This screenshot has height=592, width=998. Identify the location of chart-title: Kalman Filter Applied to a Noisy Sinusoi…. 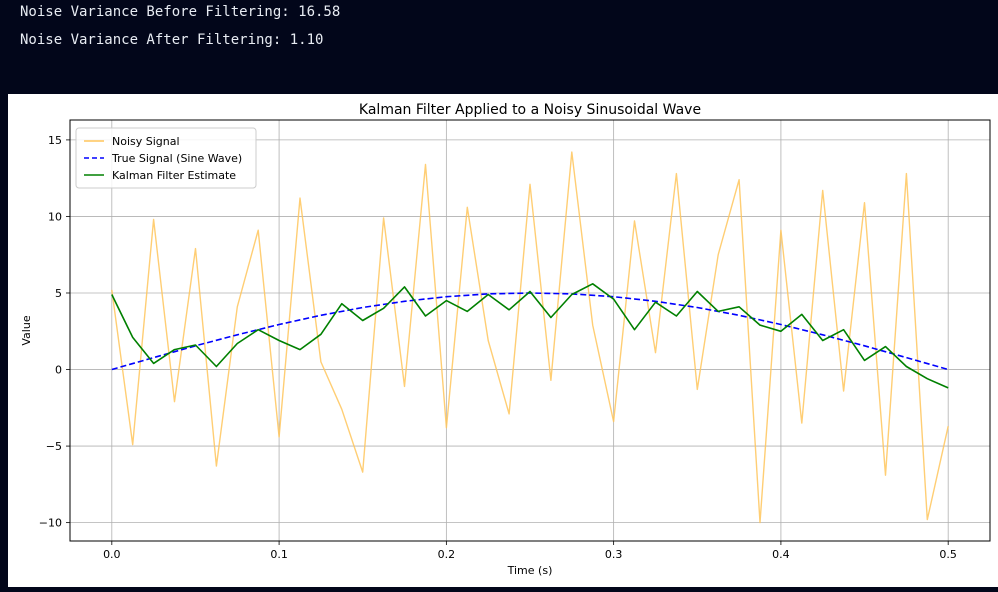
(530, 110).